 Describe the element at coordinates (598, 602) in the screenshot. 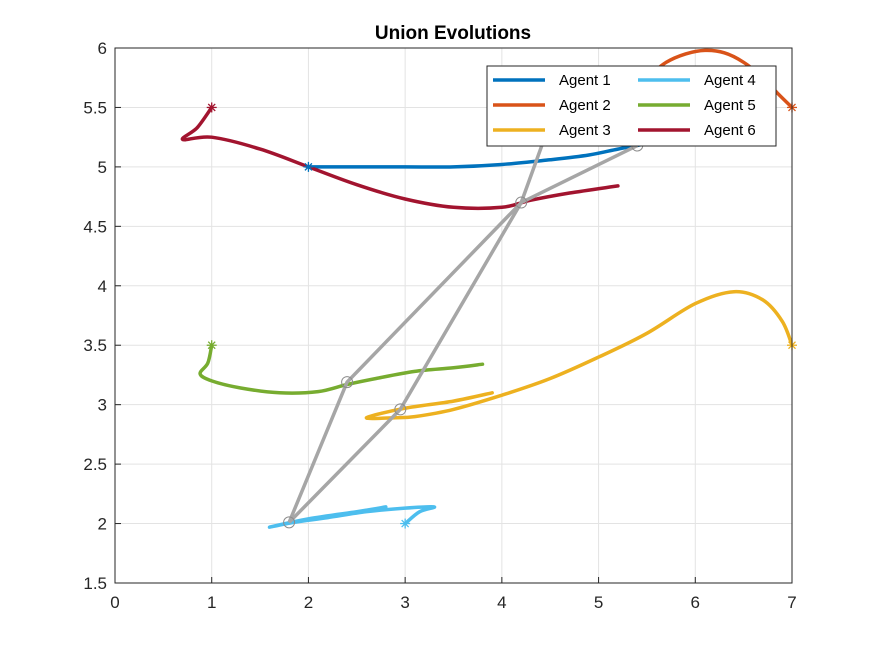

I see `x-tick-label: 5` at that location.